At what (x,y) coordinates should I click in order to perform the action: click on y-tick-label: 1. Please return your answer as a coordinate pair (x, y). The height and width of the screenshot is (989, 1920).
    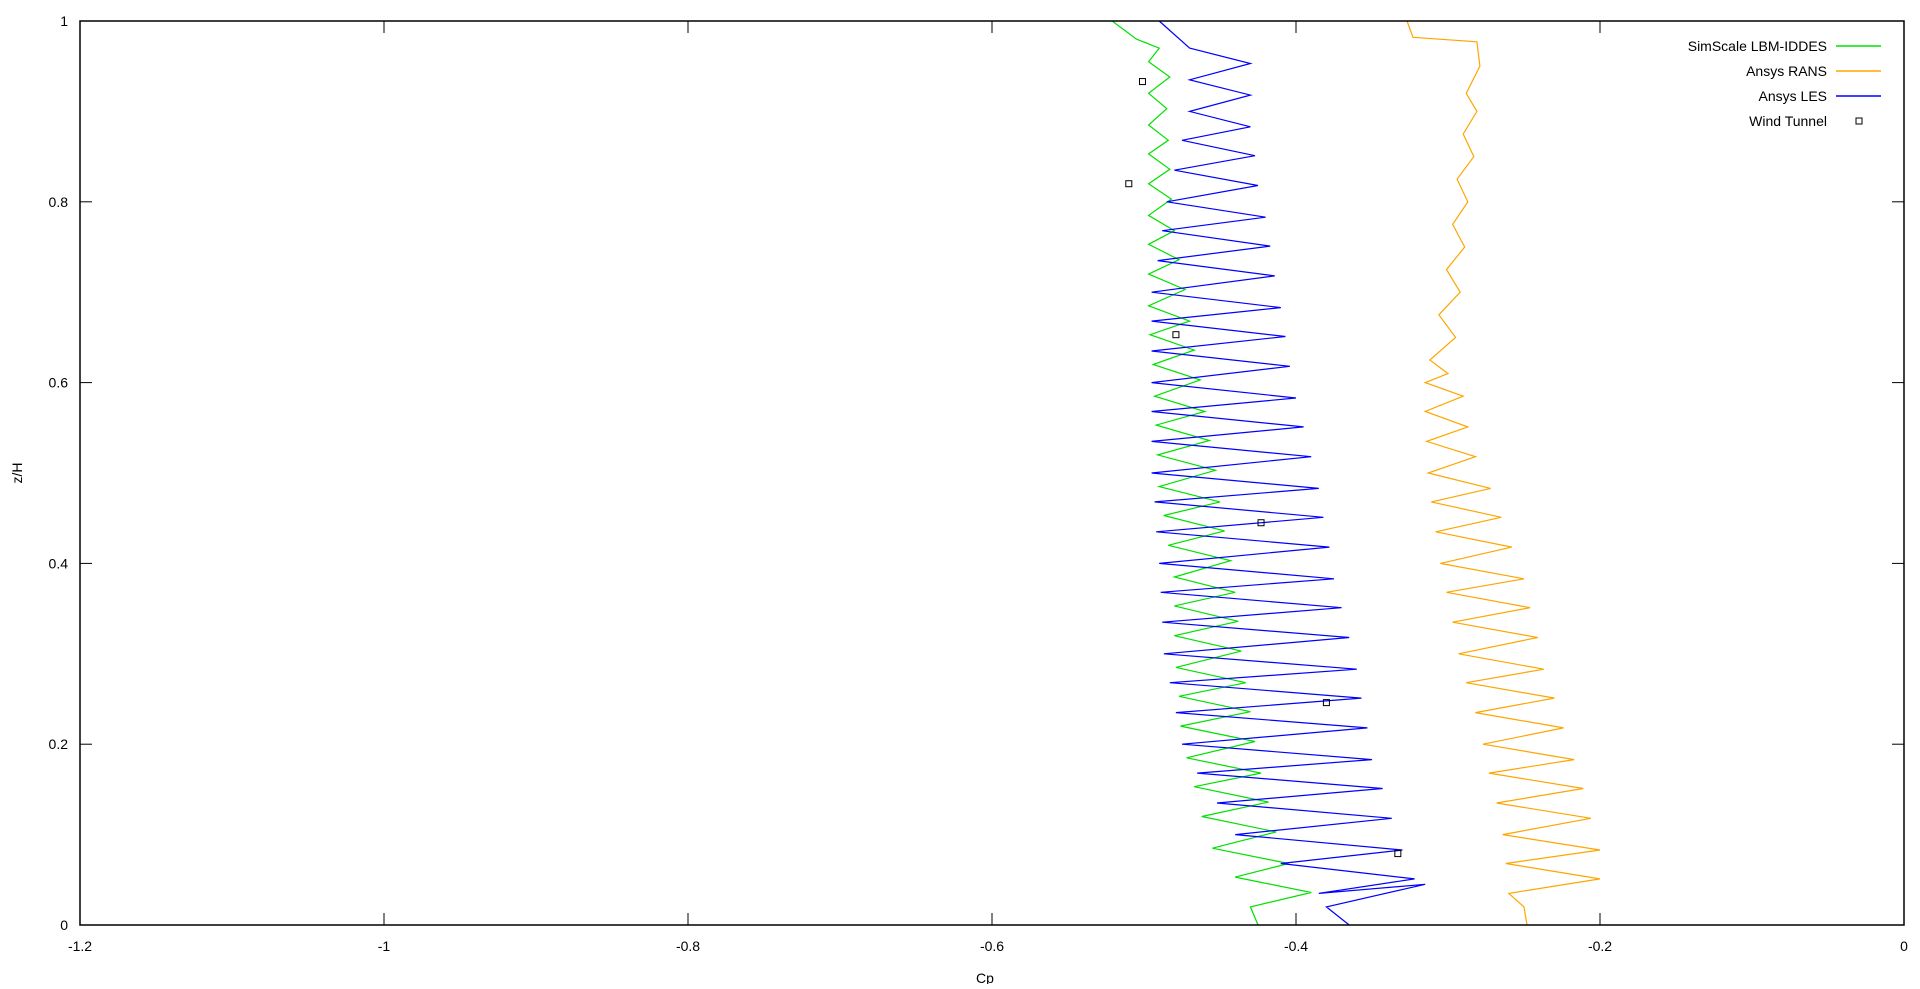
    Looking at the image, I should click on (64, 21).